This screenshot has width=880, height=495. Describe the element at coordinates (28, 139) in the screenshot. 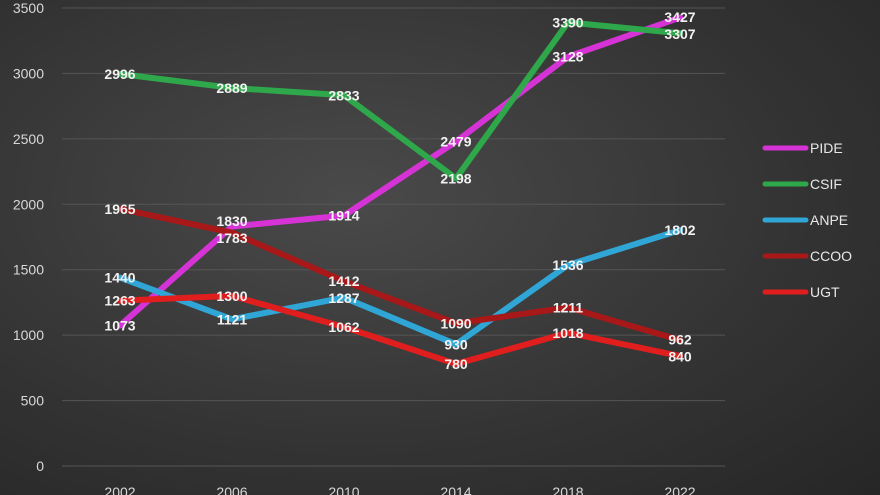

I see `y-tick-label: 2500` at that location.